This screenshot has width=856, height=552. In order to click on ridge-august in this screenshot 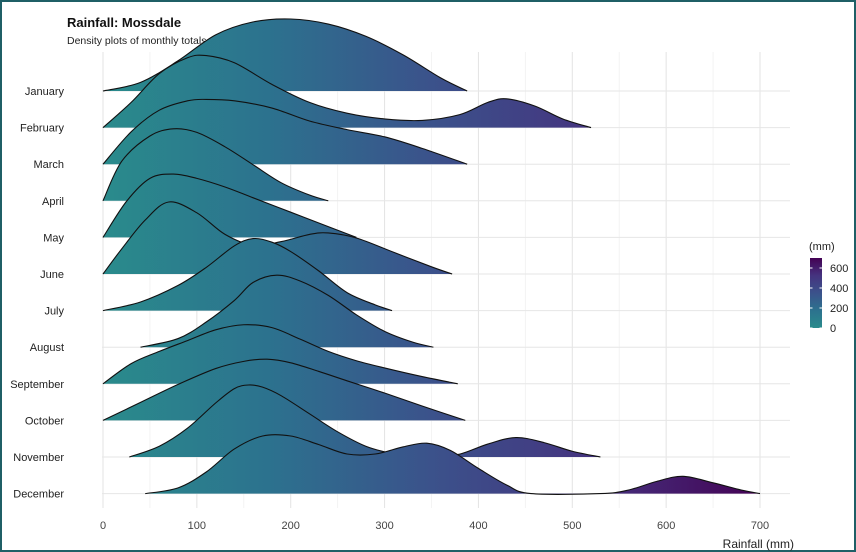, I will do `click(287, 311)`.